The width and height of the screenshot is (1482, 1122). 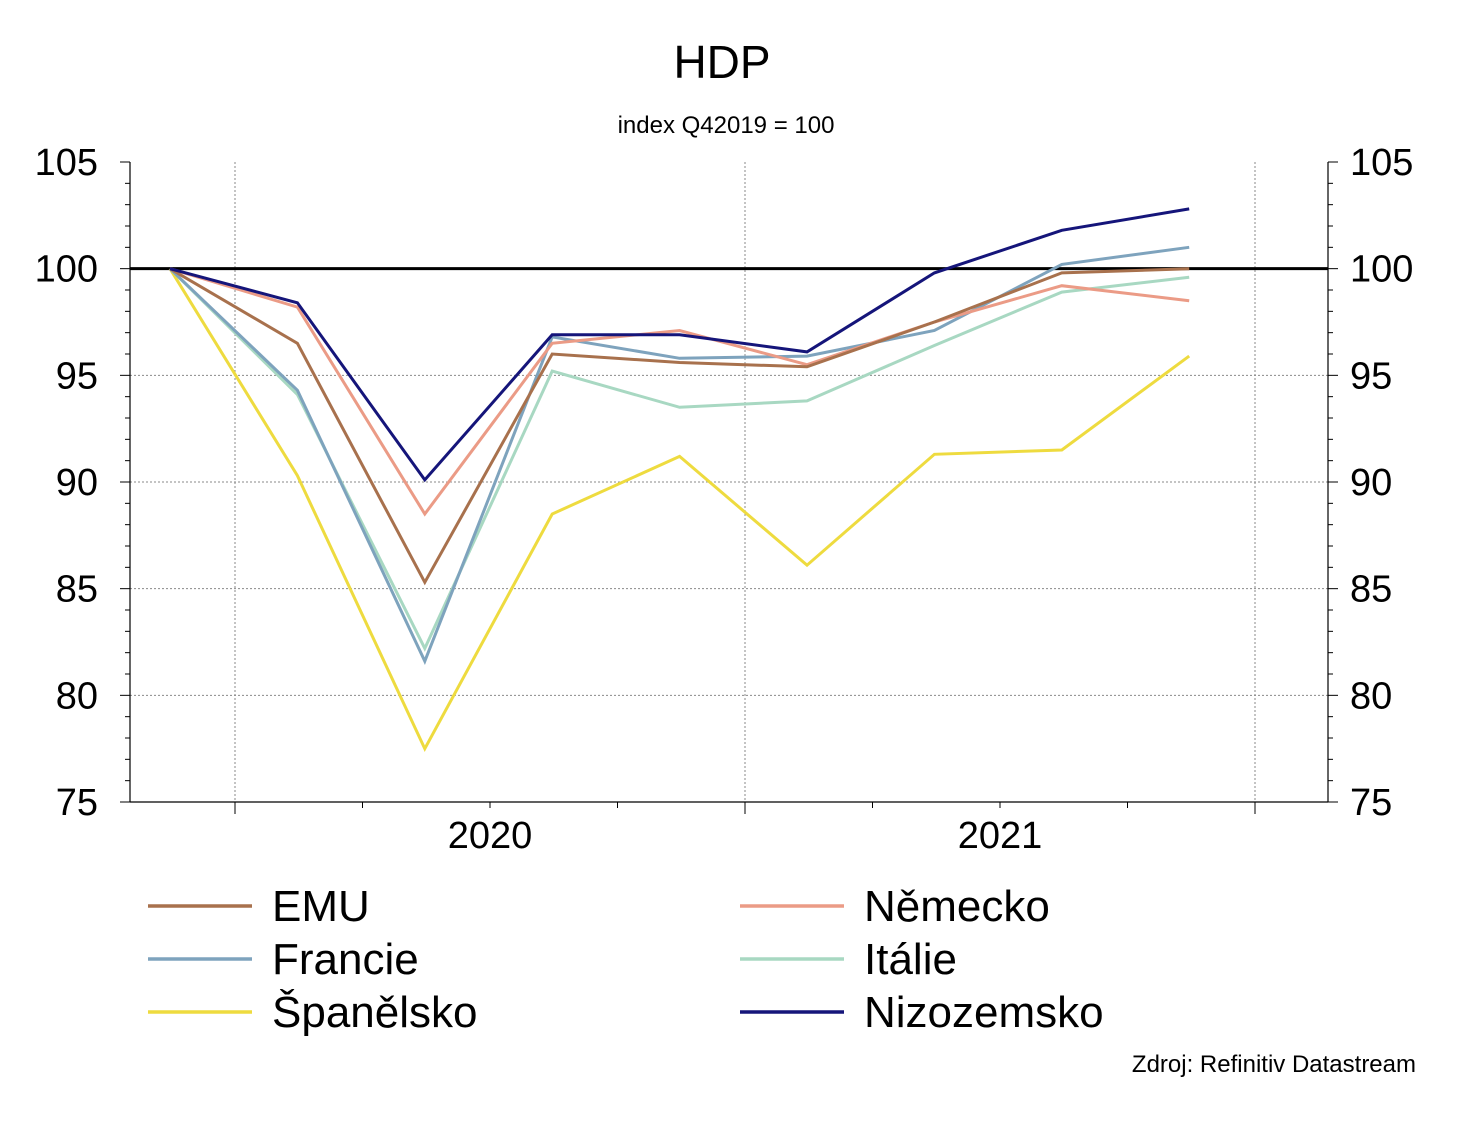 I want to click on y-tick-label-right: 95, so click(x=1371, y=376).